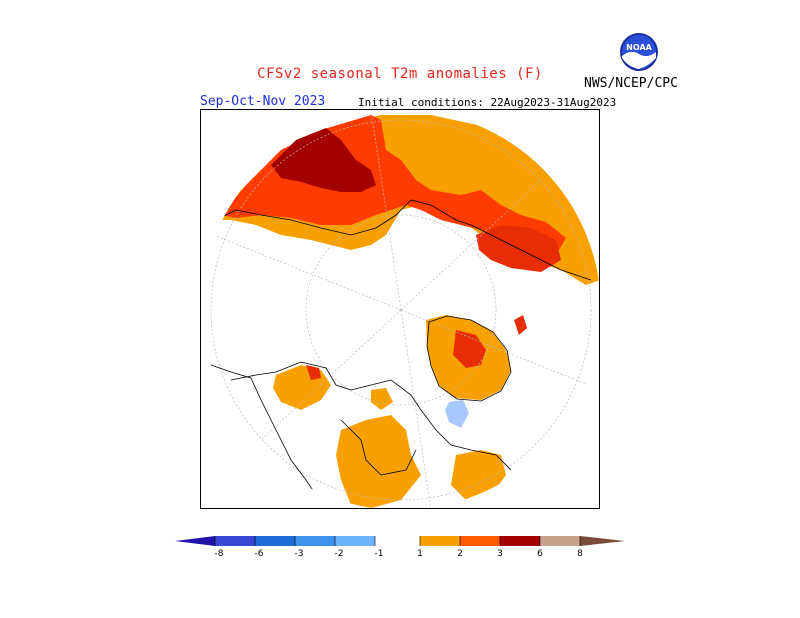 Image resolution: width=800 pixels, height=618 pixels. What do you see at coordinates (403, 240) in the screenshot?
I see `coastline-eurasia` at bounding box center [403, 240].